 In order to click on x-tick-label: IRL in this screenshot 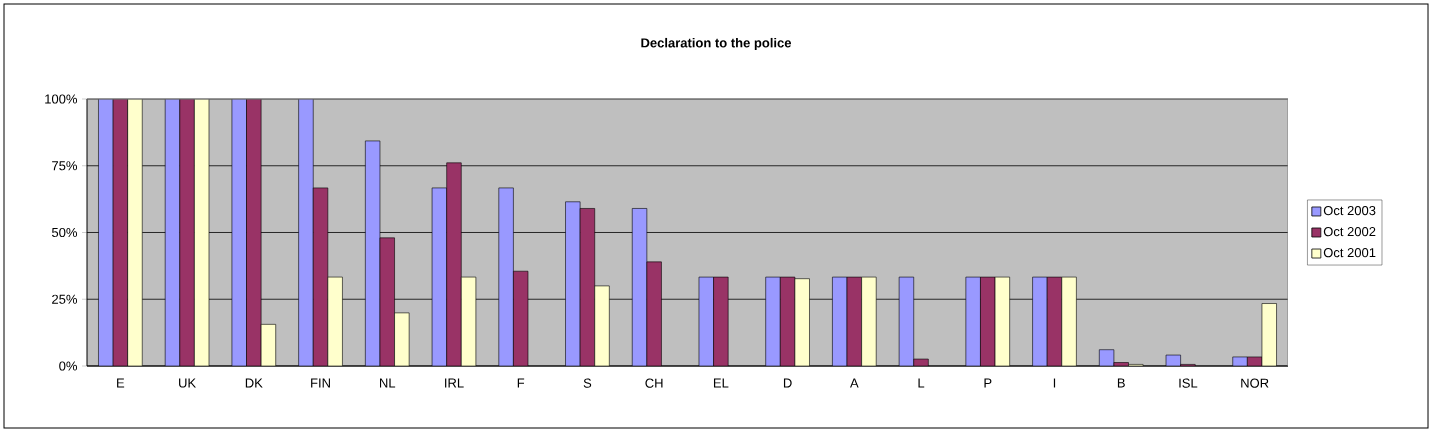, I will do `click(454, 383)`.